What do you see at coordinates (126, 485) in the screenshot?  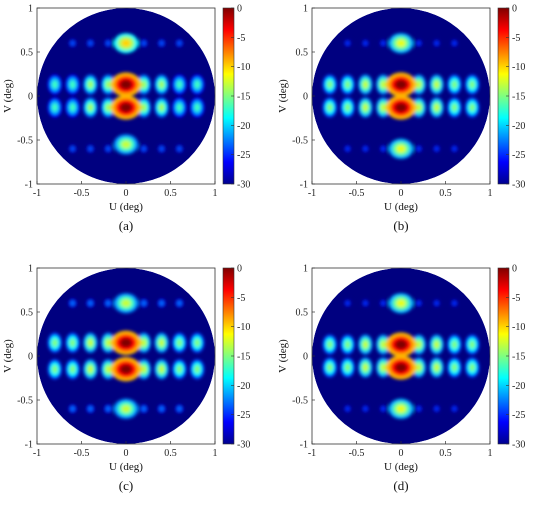 I see `panel-caption: (c)` at bounding box center [126, 485].